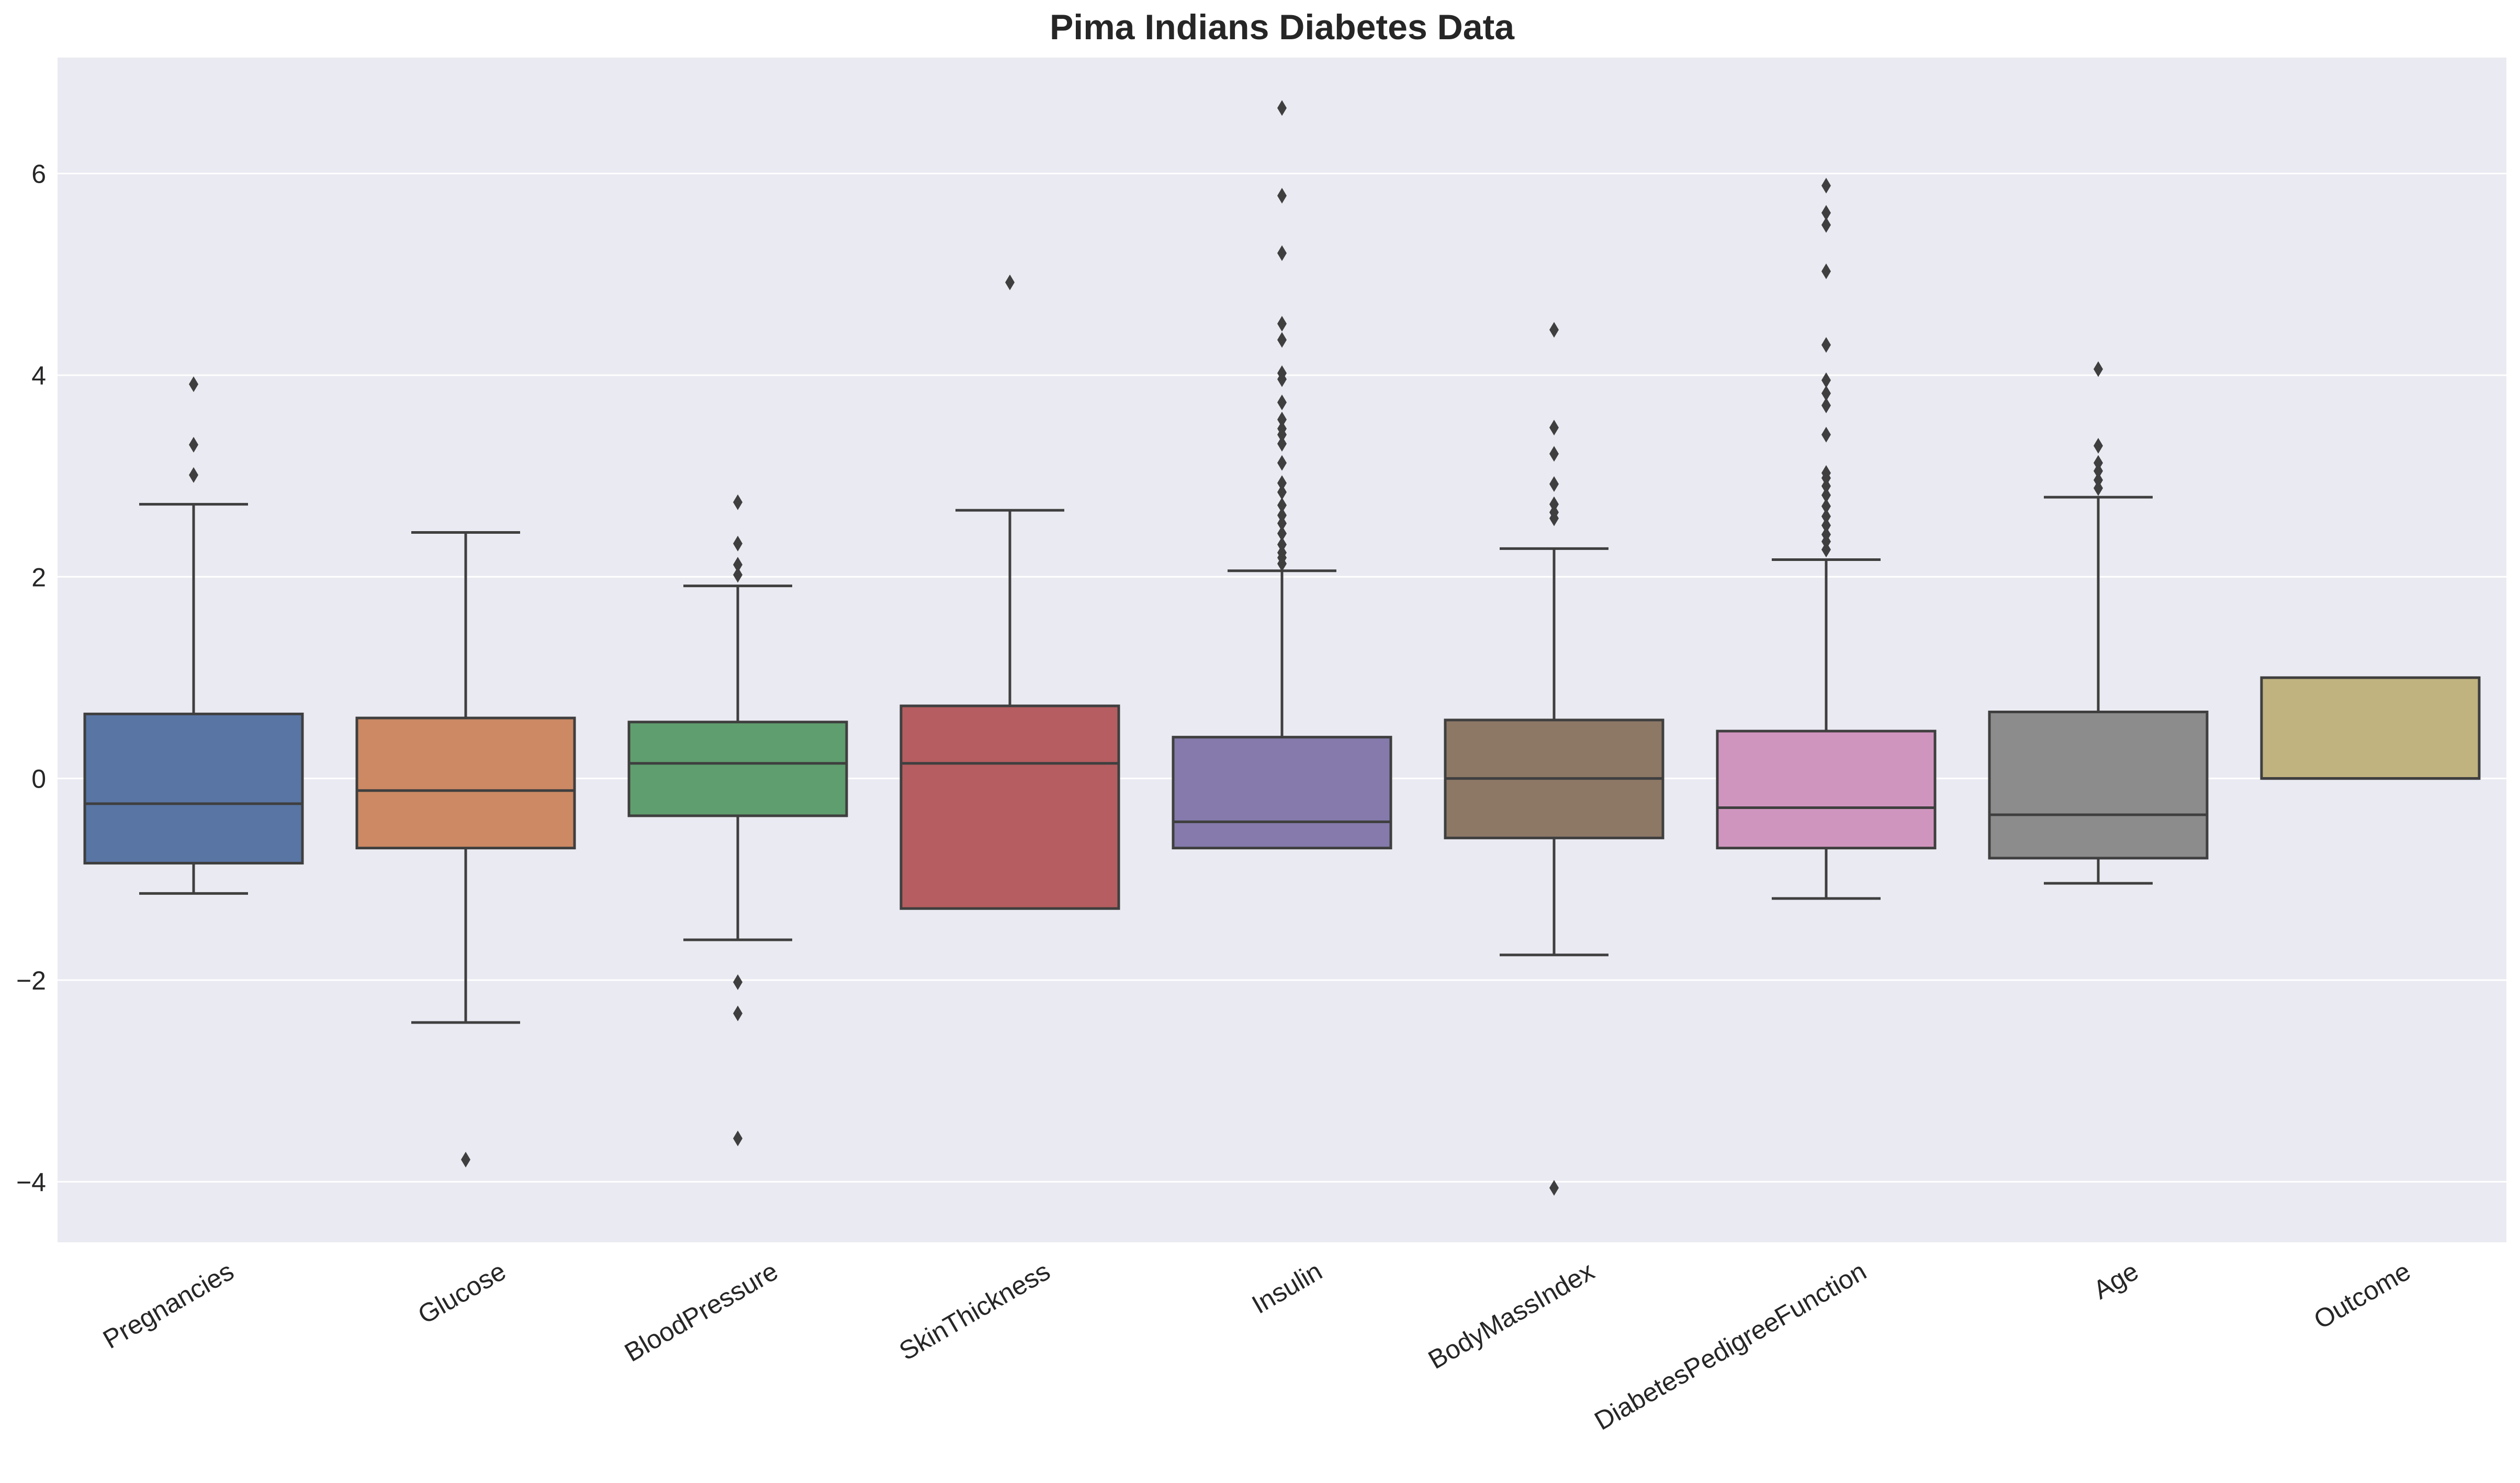  What do you see at coordinates (31, 678) in the screenshot?
I see `y-axis: 6 4 2 0 −2 −4` at bounding box center [31, 678].